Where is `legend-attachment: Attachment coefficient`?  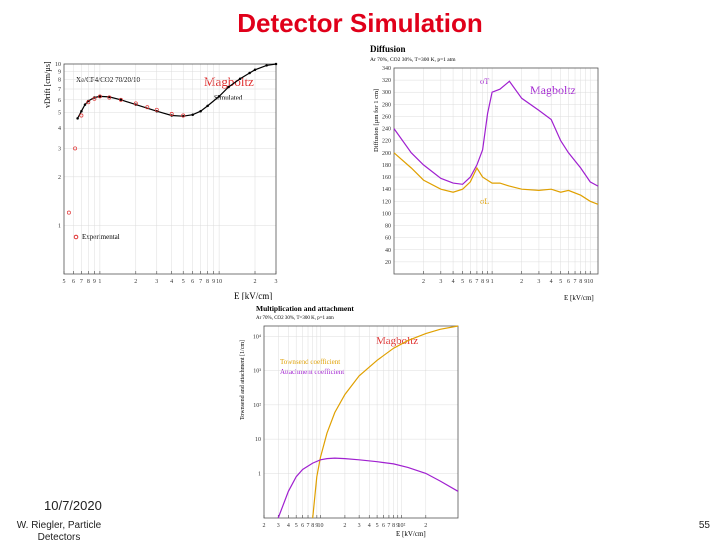
legend-attachment: Attachment coefficient is located at coordinates (312, 372).